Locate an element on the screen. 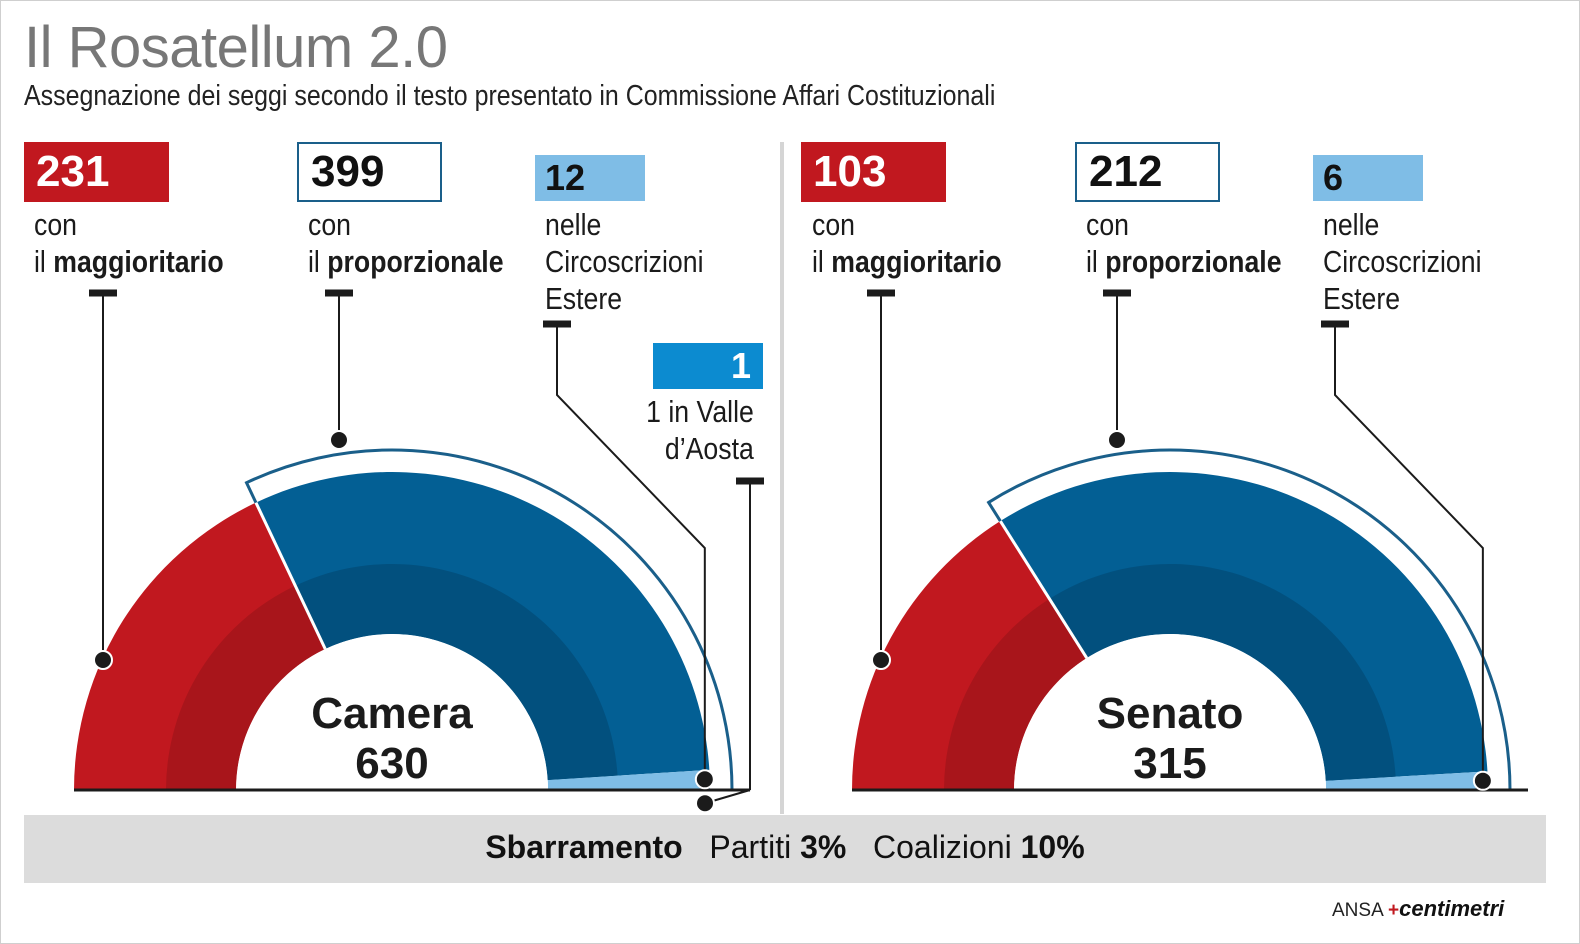 The width and height of the screenshot is (1580, 944). partiti-label: Partiti is located at coordinates (750, 847).